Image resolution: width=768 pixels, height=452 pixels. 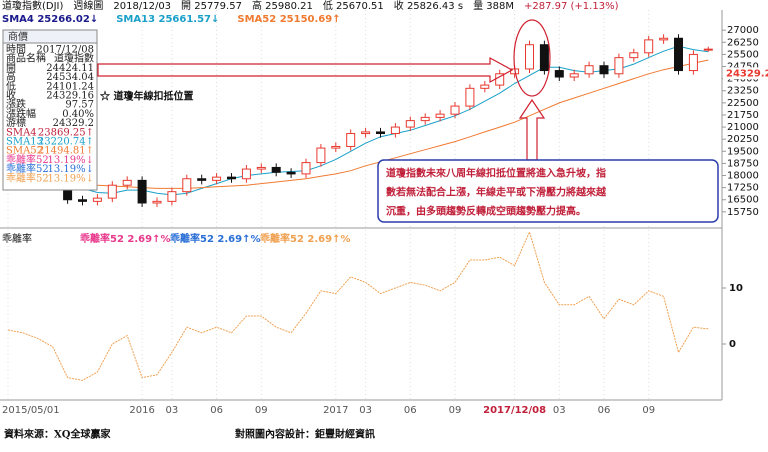 I want to click on highlight-ellipse, so click(x=532, y=58).